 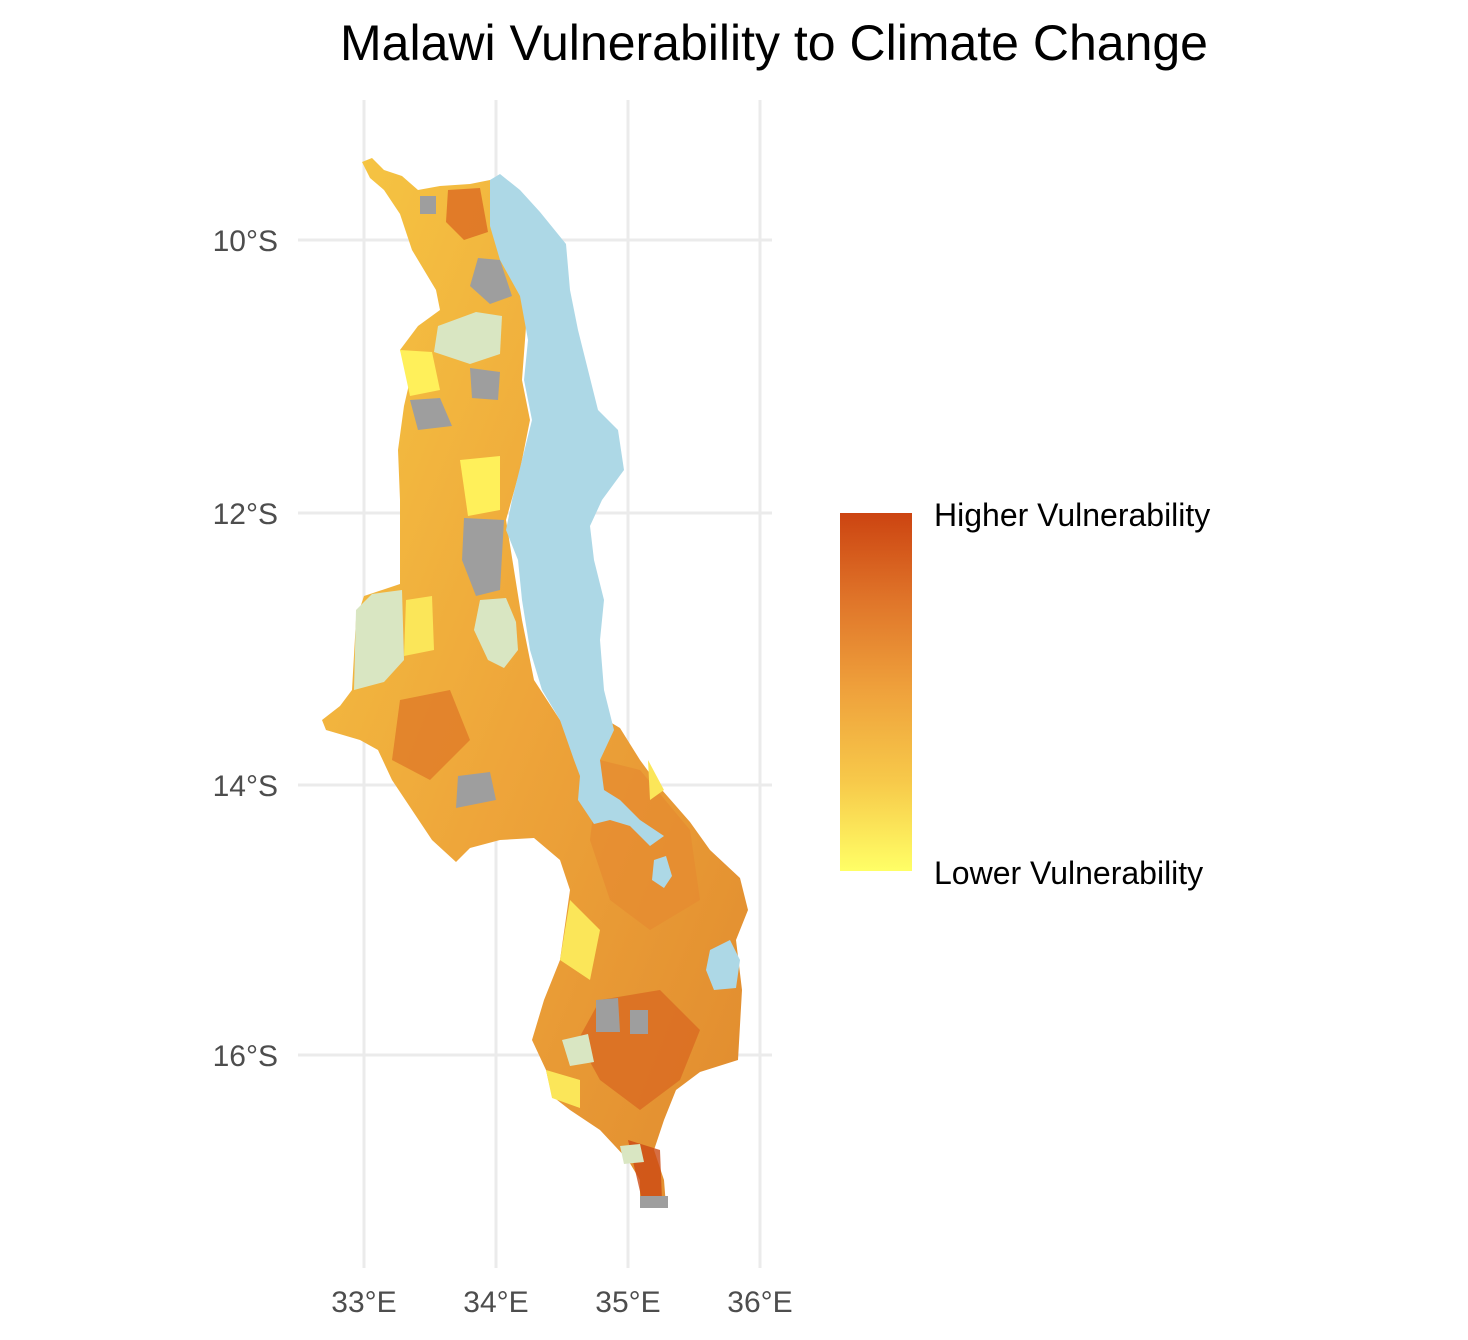 What do you see at coordinates (759, 1302) in the screenshot?
I see `x-tick-label: 36°E` at bounding box center [759, 1302].